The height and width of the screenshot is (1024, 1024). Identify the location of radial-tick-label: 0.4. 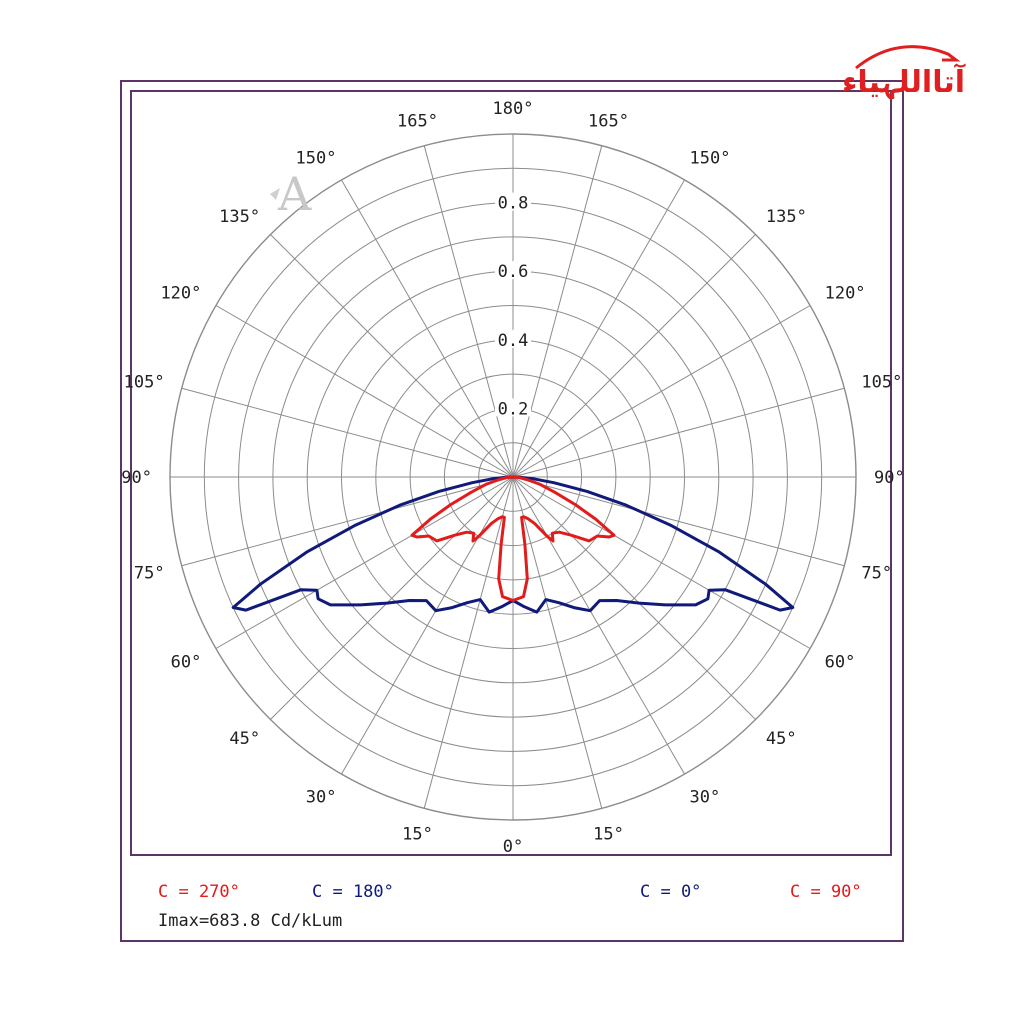
(513, 341).